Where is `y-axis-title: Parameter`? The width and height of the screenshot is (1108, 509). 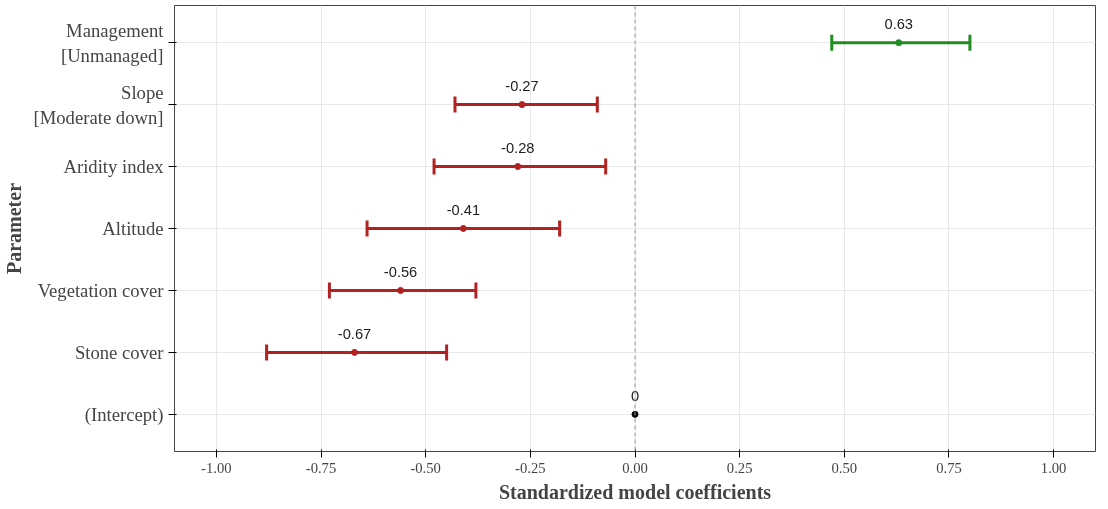 y-axis-title: Parameter is located at coordinates (14, 228).